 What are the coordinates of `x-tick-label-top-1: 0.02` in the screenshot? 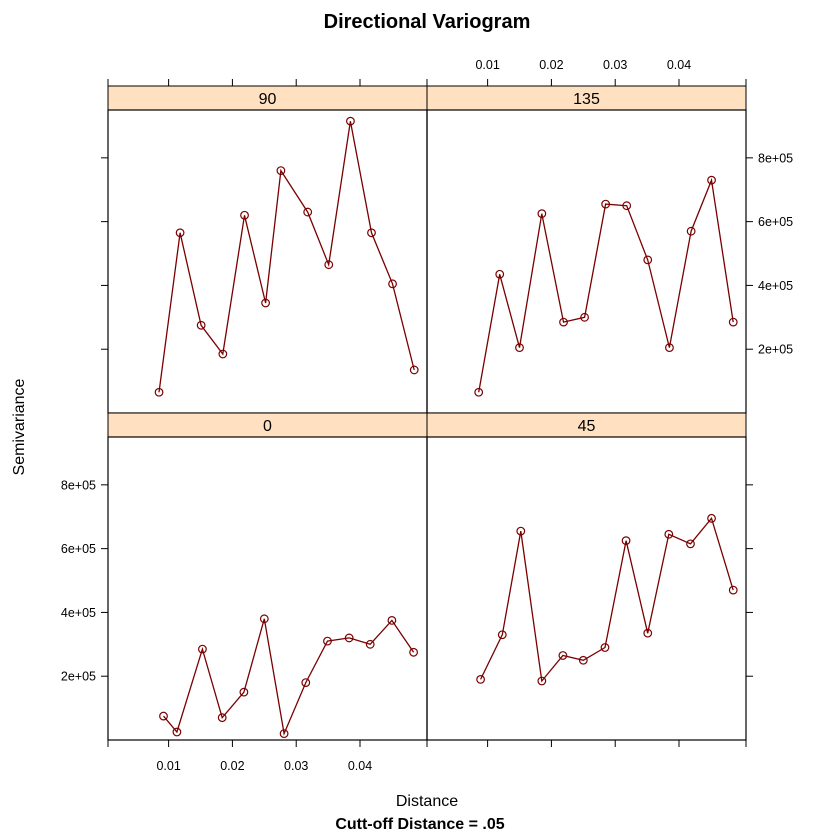 It's located at (551, 65).